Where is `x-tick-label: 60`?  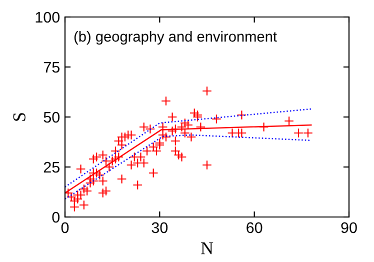
x-tick-label: 60 is located at coordinates (254, 228).